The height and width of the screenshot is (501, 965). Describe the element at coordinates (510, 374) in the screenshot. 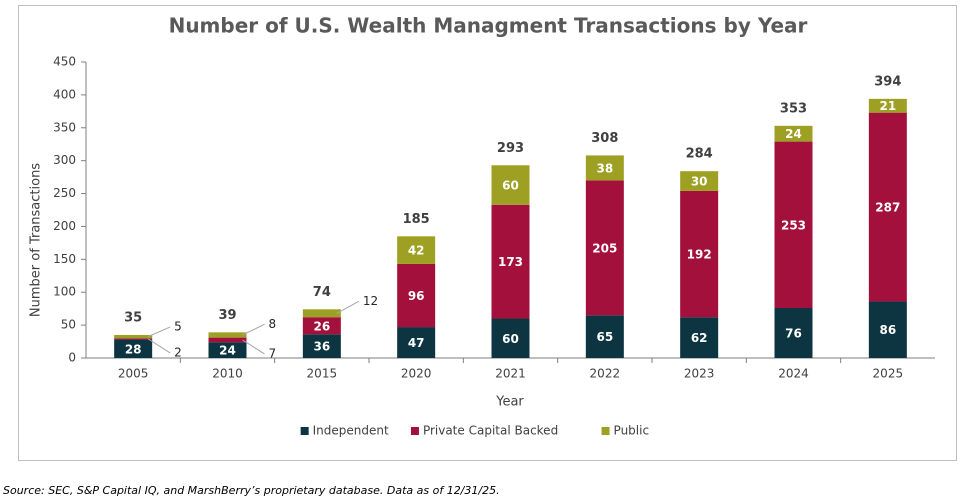

I see `x-tick-label: 2021` at that location.